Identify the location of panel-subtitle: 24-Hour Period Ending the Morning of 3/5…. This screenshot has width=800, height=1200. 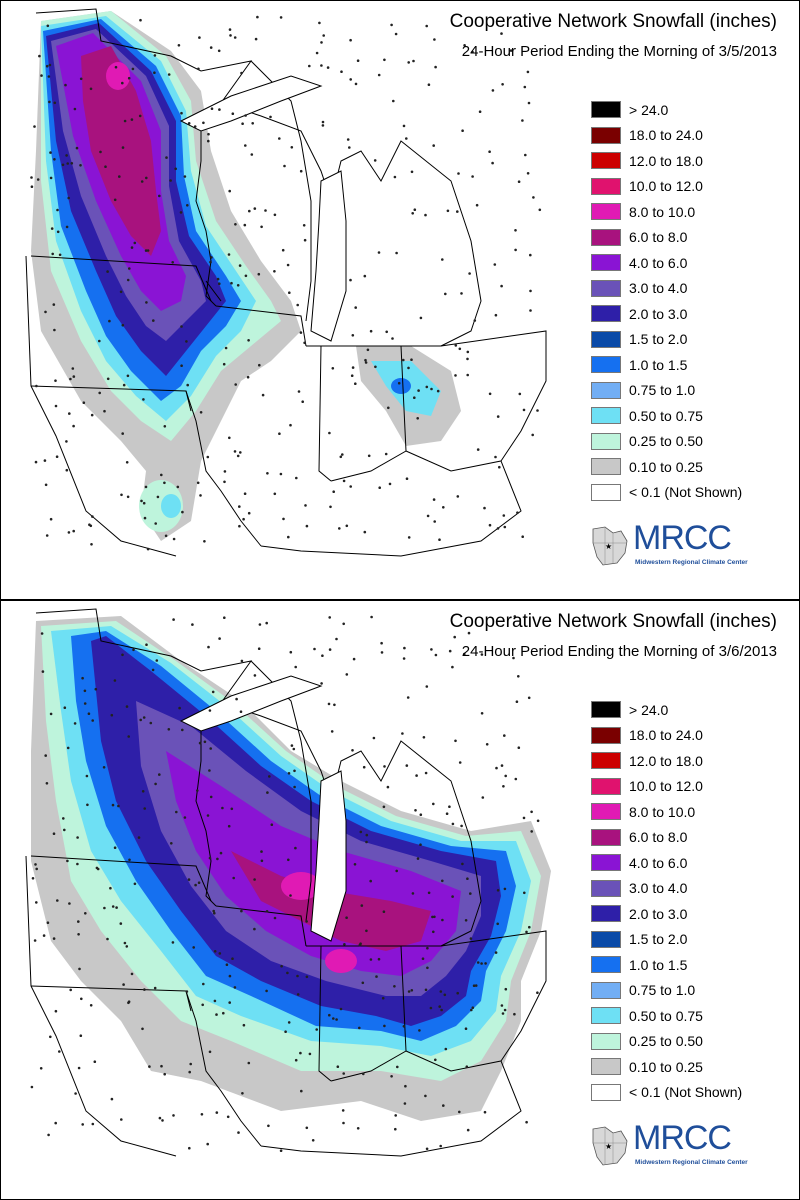
(619, 51).